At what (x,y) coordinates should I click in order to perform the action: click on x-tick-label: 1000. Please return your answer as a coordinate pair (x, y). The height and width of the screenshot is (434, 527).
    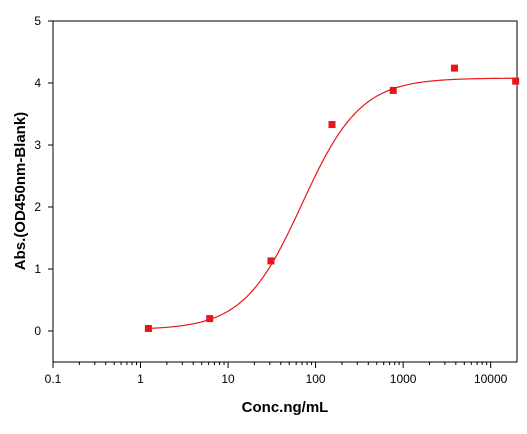
    Looking at the image, I should click on (403, 379).